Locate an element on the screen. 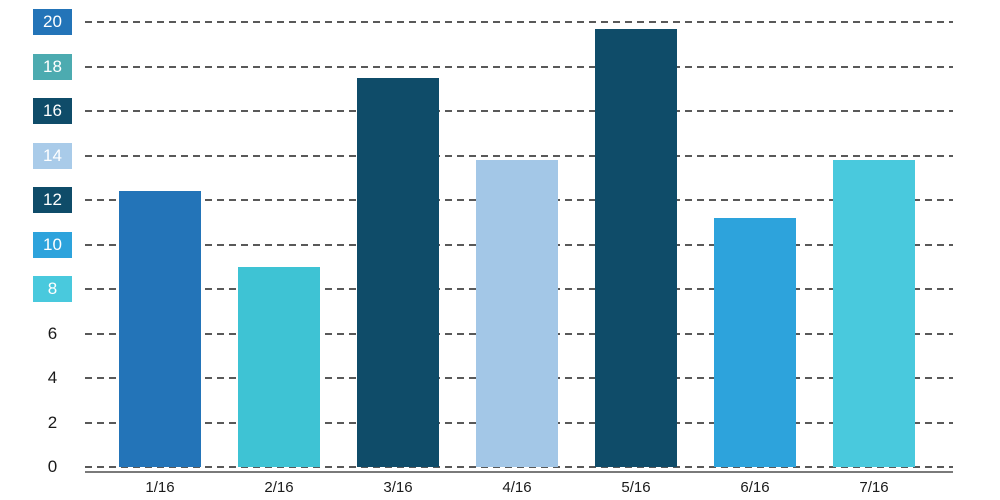 The height and width of the screenshot is (500, 1000). y-tick-chip-16: 16 is located at coordinates (52, 111).